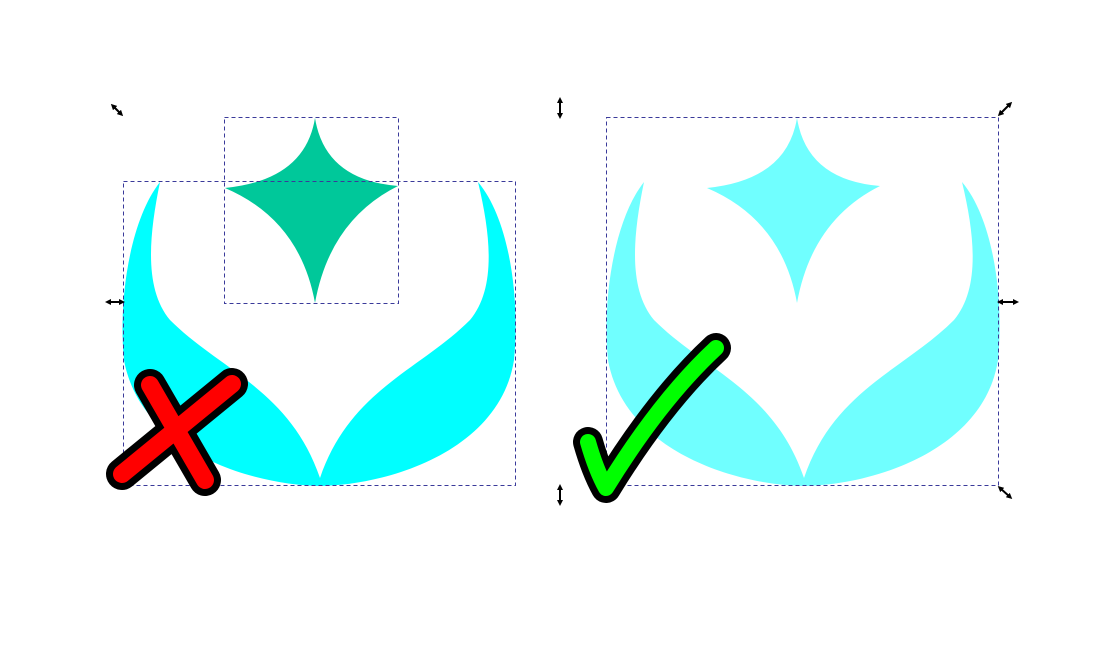 The height and width of the screenshot is (646, 1103). I want to click on check-icon, so click(652, 418).